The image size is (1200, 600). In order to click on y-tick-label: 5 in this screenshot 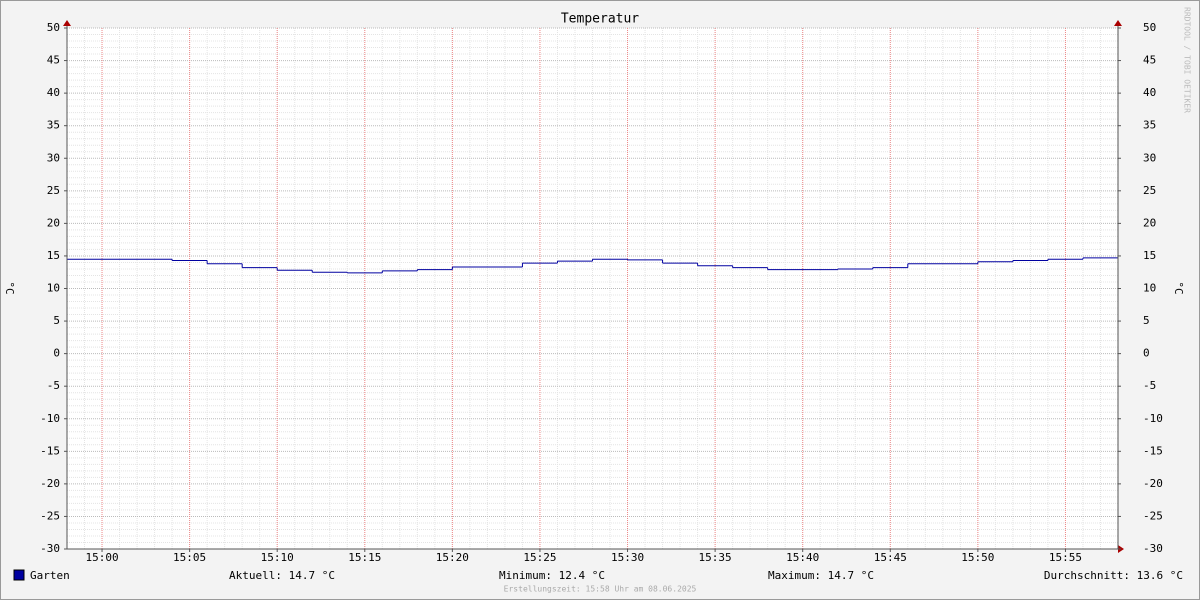, I will do `click(56, 320)`.